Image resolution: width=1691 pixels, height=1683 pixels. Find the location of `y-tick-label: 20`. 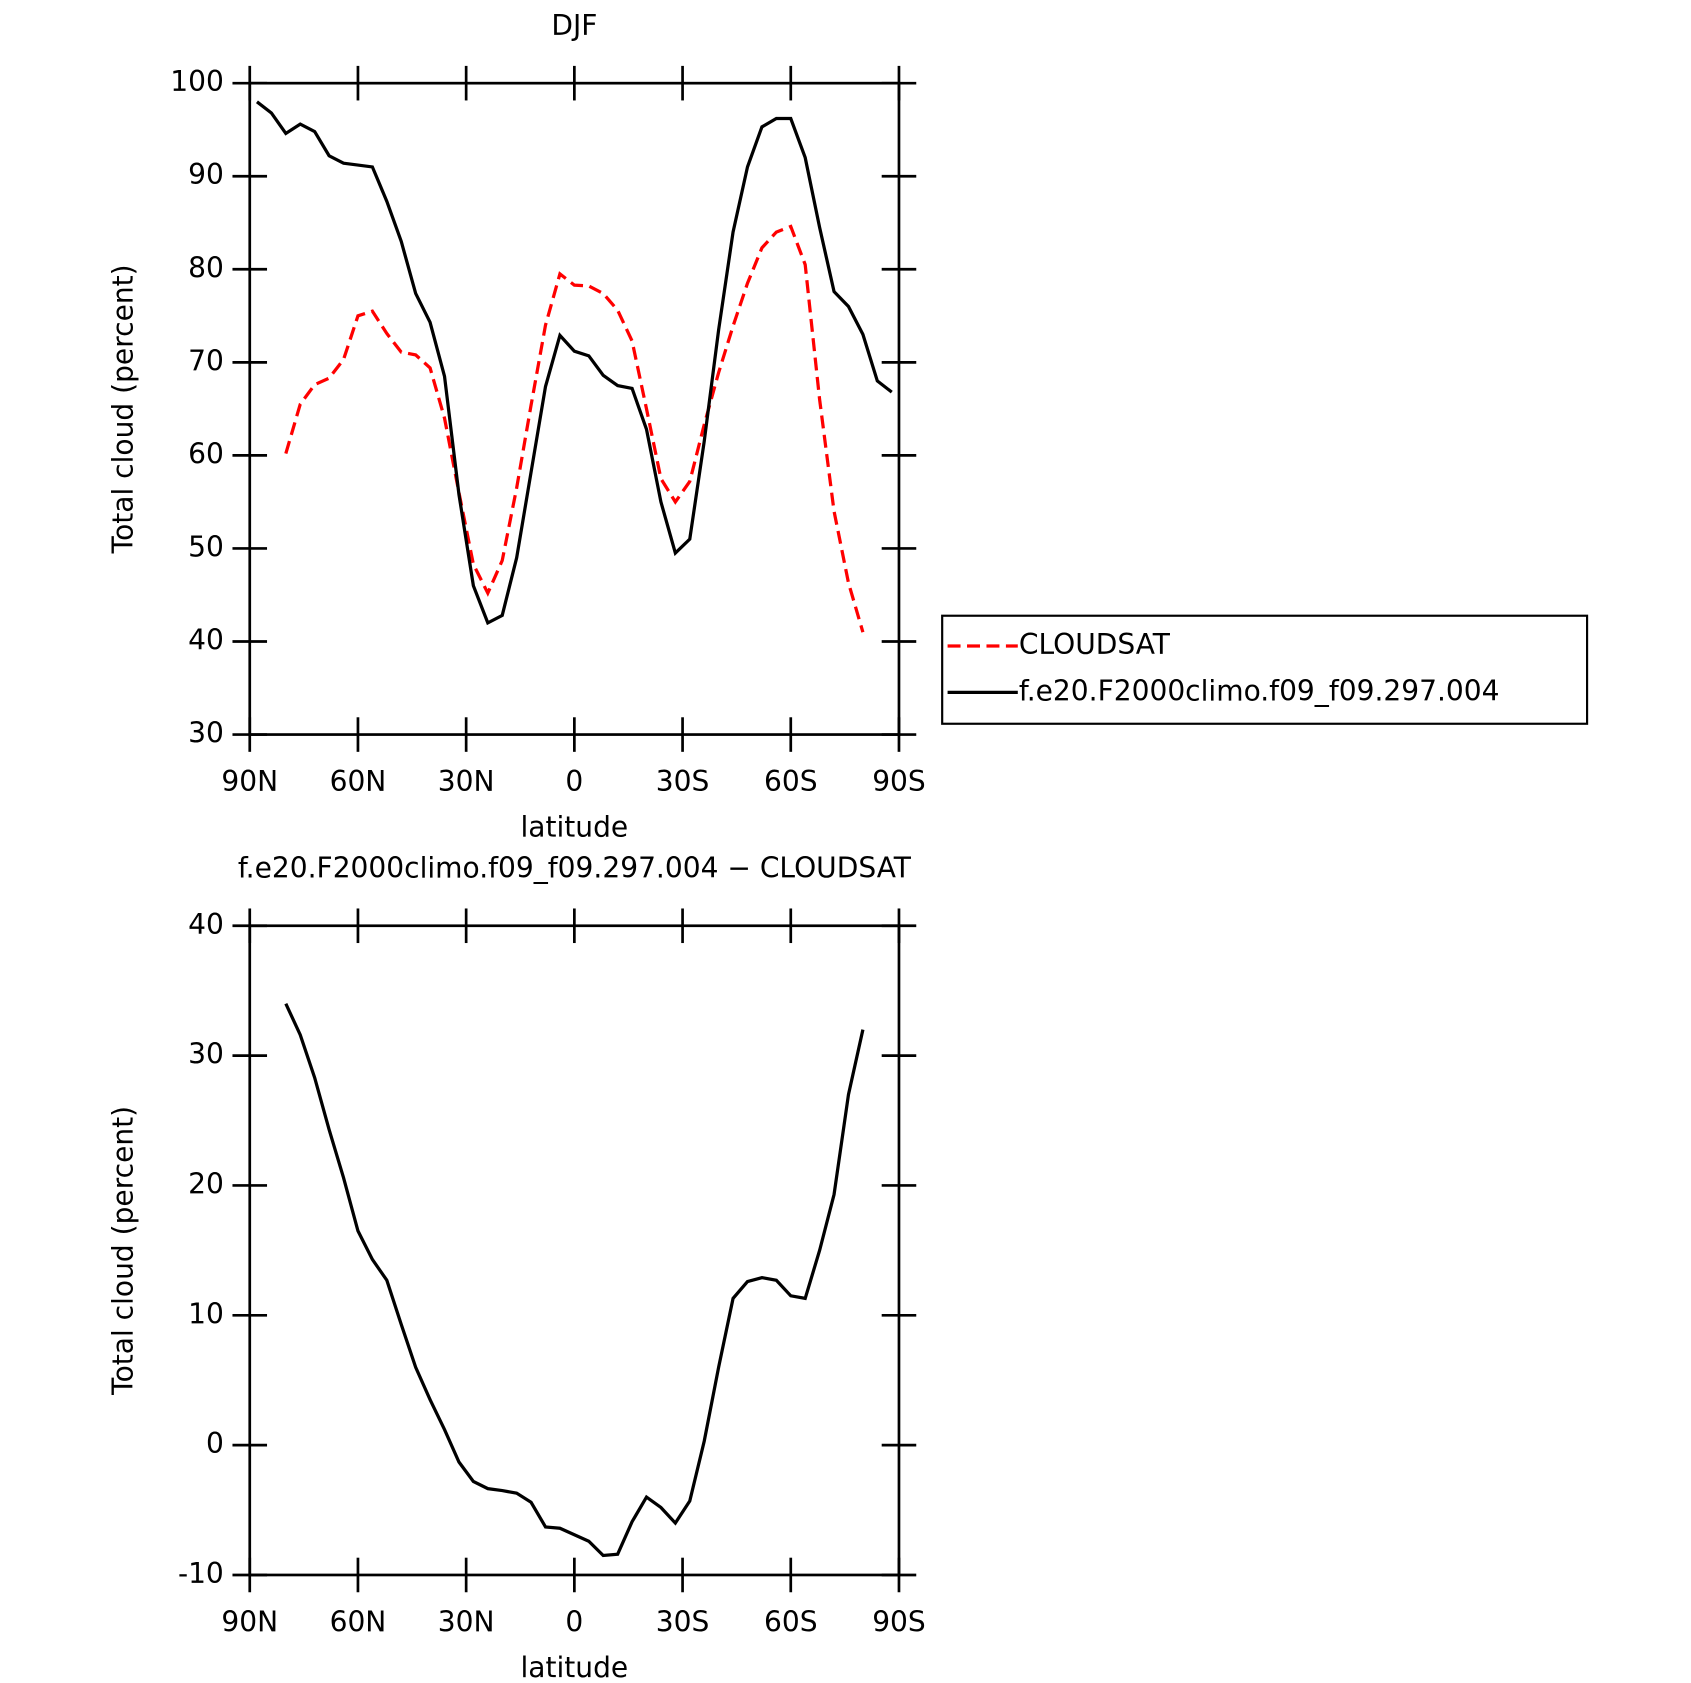

y-tick-label: 20 is located at coordinates (206, 1183).